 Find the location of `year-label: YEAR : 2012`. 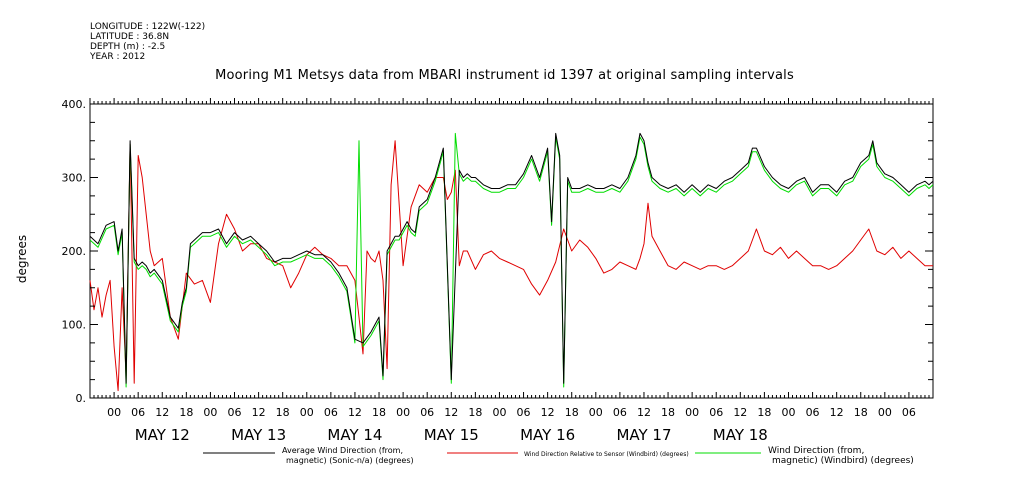

year-label: YEAR : 2012 is located at coordinates (118, 57).